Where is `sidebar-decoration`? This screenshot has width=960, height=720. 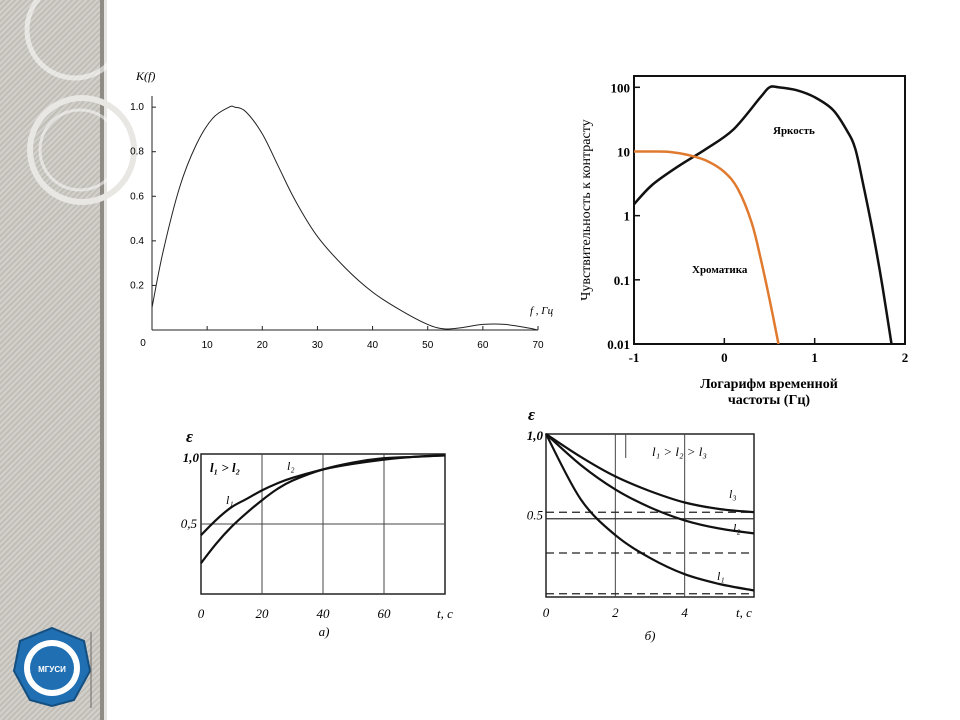
sidebar-decoration is located at coordinates (80, 102).